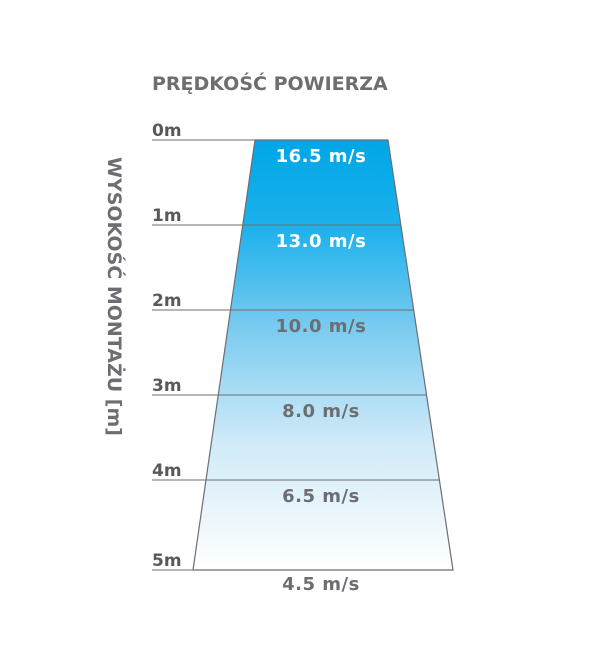 This screenshot has width=610, height=659. What do you see at coordinates (321, 326) in the screenshot?
I see `speed-label-2: 10.0 m/s` at bounding box center [321, 326].